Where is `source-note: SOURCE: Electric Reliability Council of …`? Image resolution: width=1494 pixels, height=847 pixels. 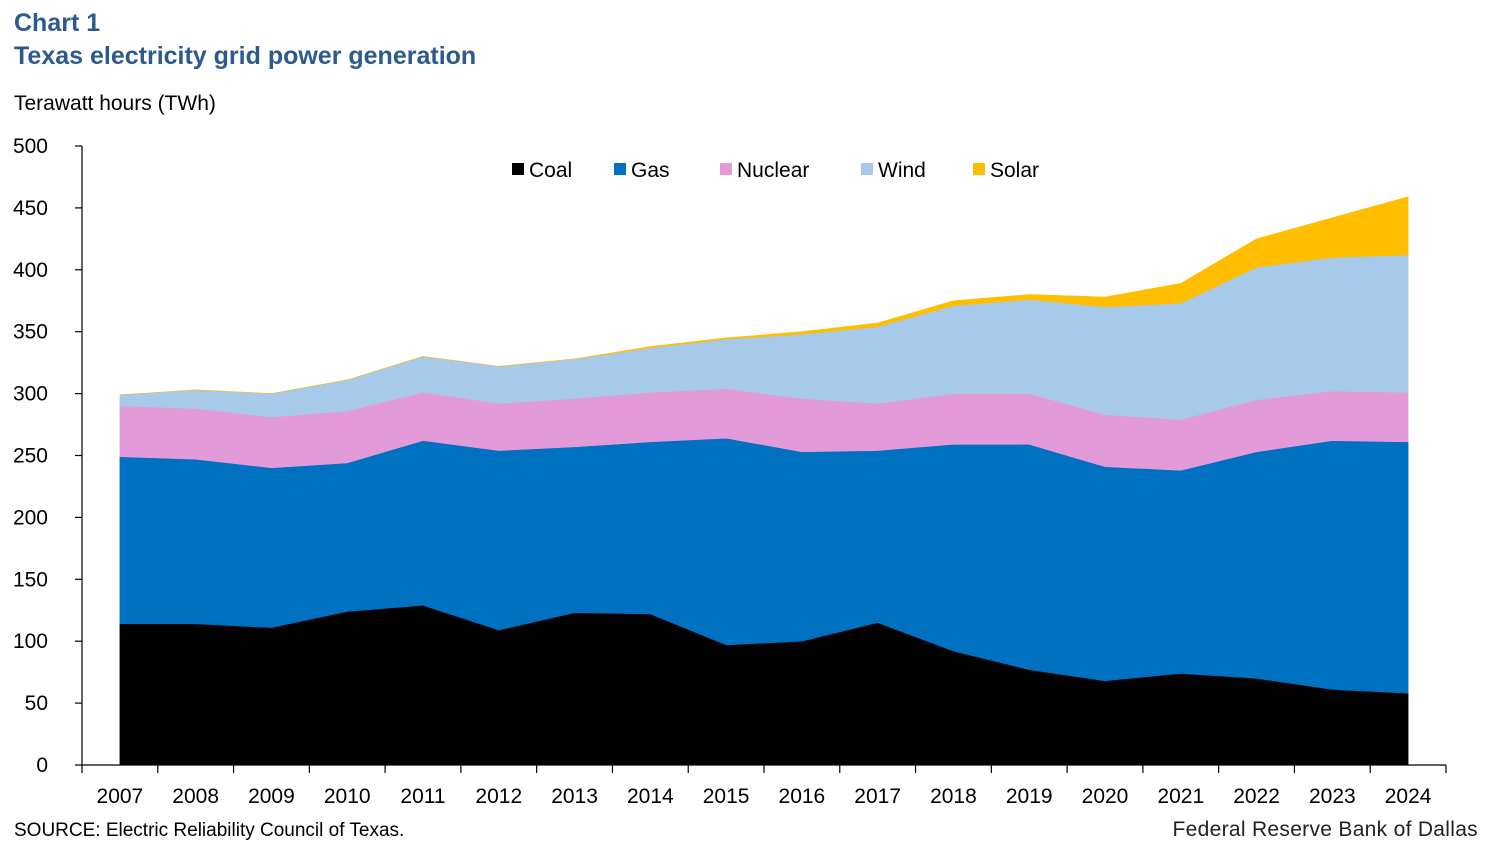 source-note: SOURCE: Electric Reliability Council of … is located at coordinates (209, 830).